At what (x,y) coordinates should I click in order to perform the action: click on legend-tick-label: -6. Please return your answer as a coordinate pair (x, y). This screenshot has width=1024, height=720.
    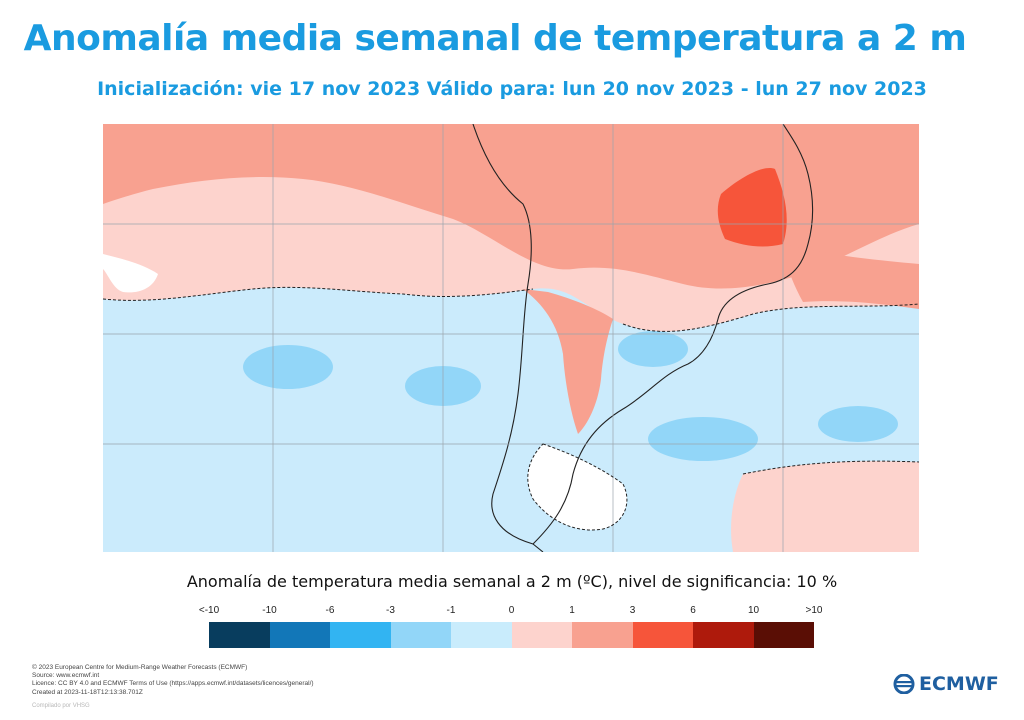
    Looking at the image, I should click on (330, 610).